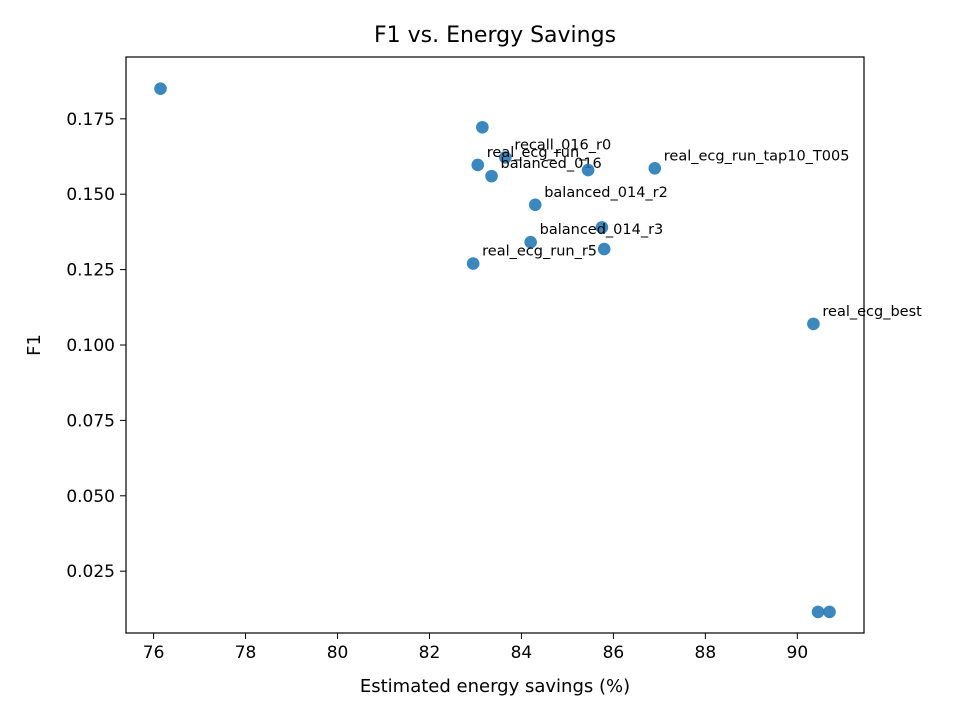 This screenshot has width=960, height=720. I want to click on y-axis: 0.025 0.050 0.075 0.100 0.125 0.150 0.175, so click(96, 346).